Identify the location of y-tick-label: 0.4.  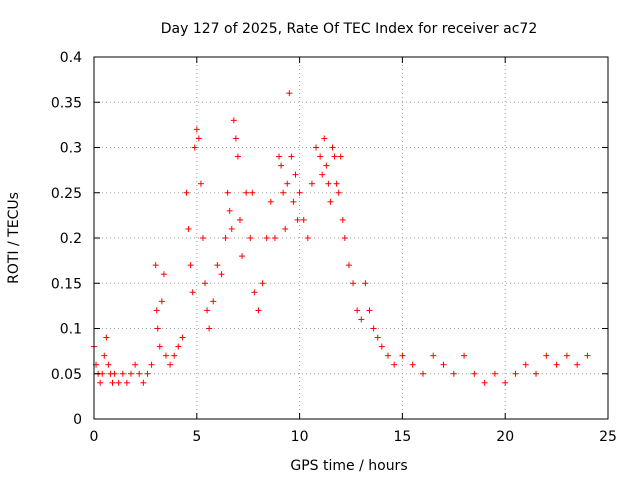
(71, 58).